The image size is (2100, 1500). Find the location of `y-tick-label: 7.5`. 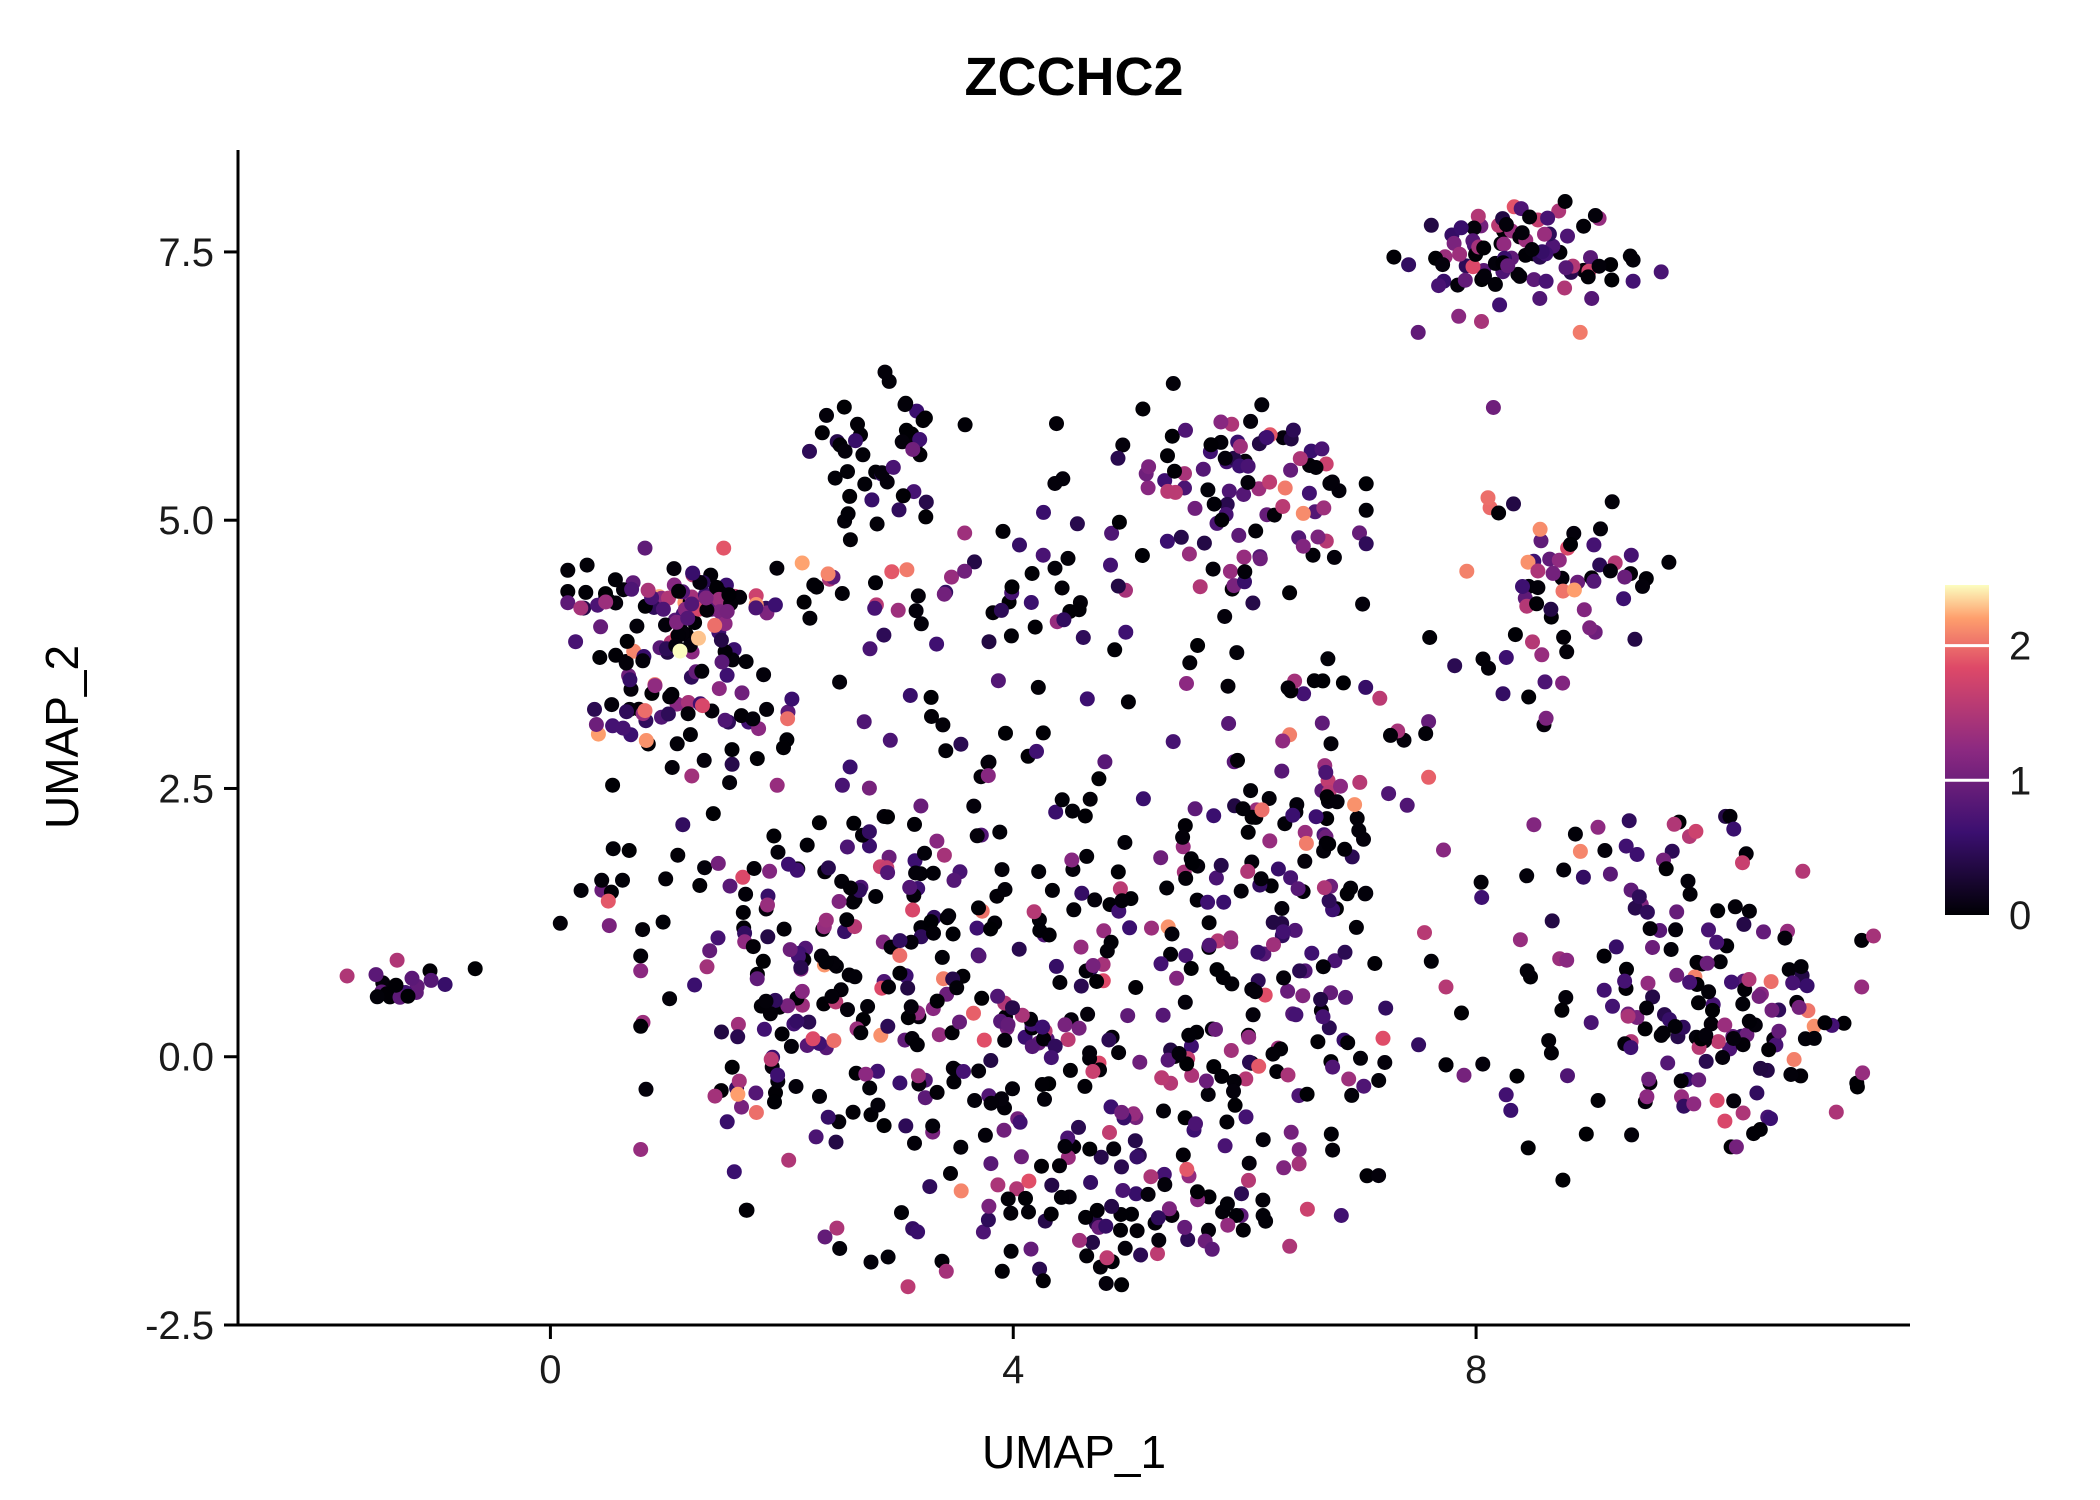

y-tick-label: 7.5 is located at coordinates (186, 253).